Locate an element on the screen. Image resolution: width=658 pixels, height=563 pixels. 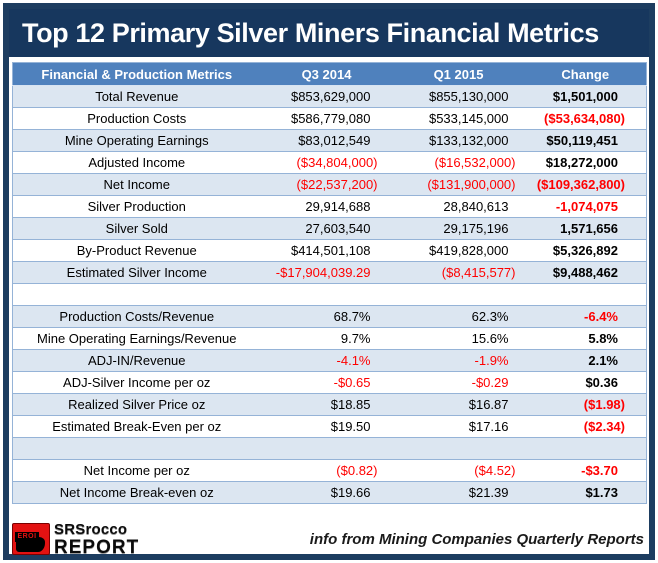
metric-label-cell: Net Income is located at coordinates (136, 184).